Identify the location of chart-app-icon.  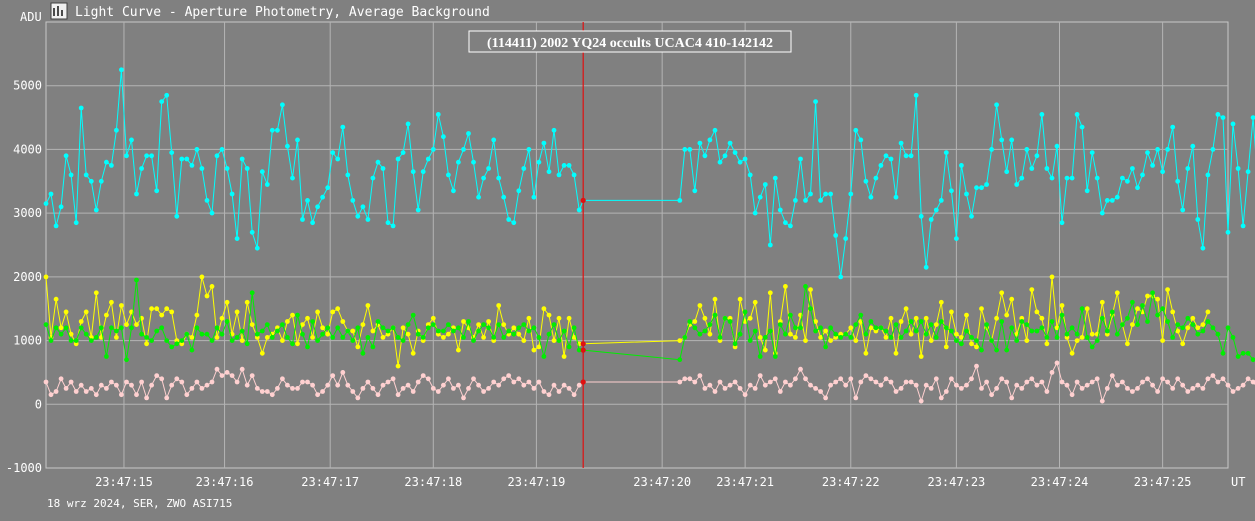
(59, 11).